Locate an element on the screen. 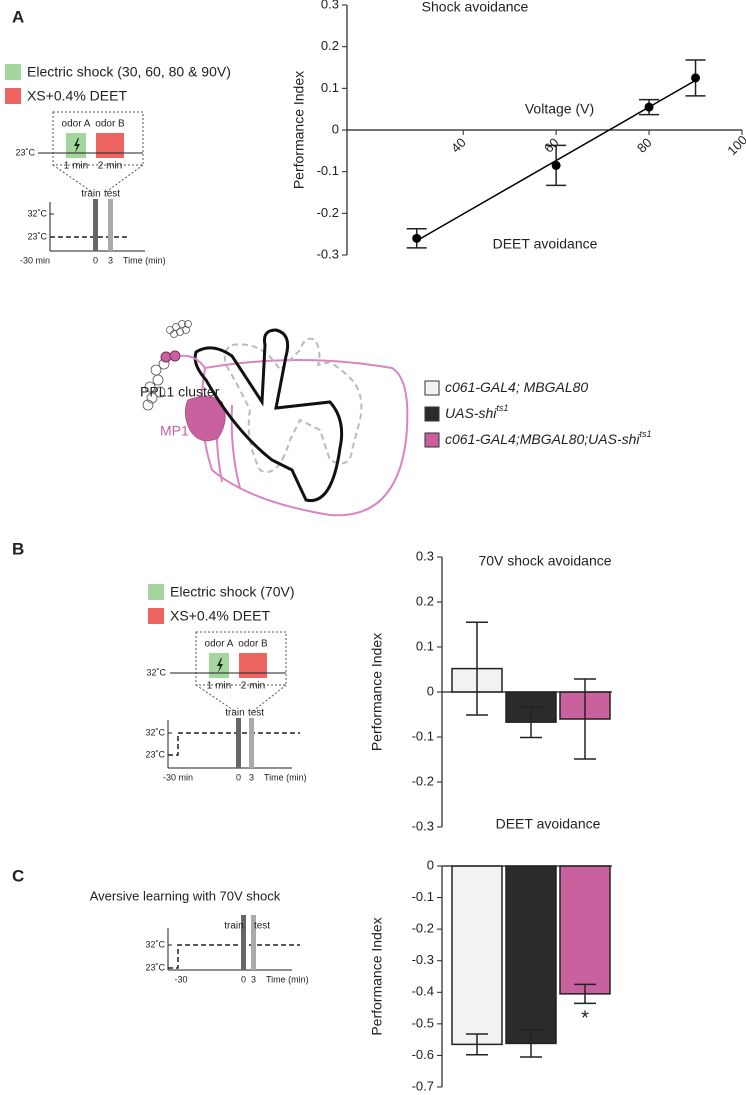  legend-text: Electric shock (30, 60, 80 & 90V) is located at coordinates (129, 72).